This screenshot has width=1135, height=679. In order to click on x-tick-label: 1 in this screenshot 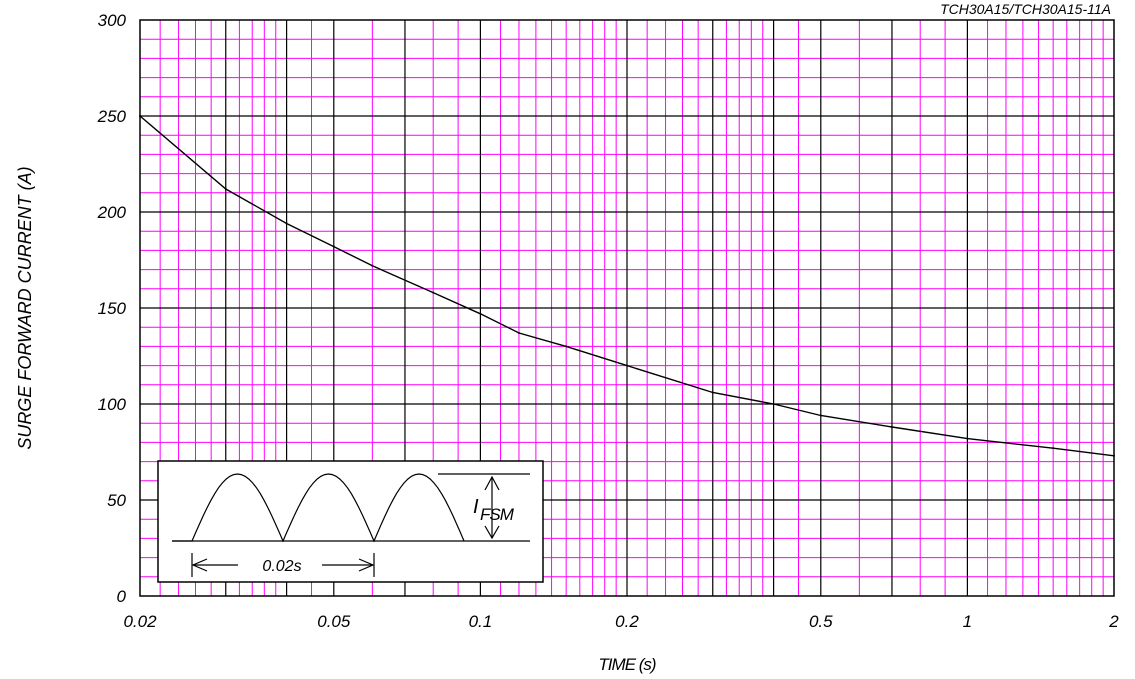, I will do `click(967, 621)`.